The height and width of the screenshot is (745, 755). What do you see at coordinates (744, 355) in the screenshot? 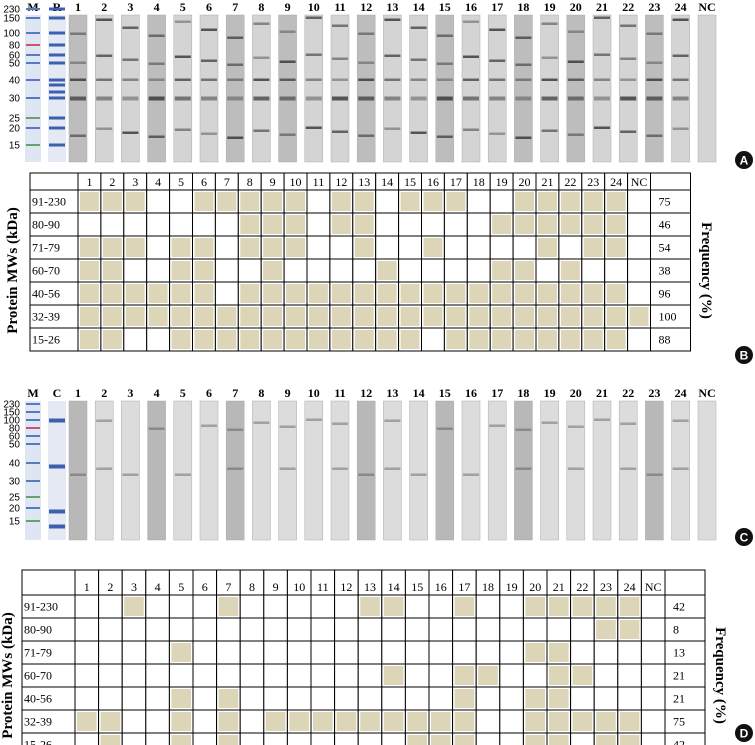
I see `panel-badge` at bounding box center [744, 355].